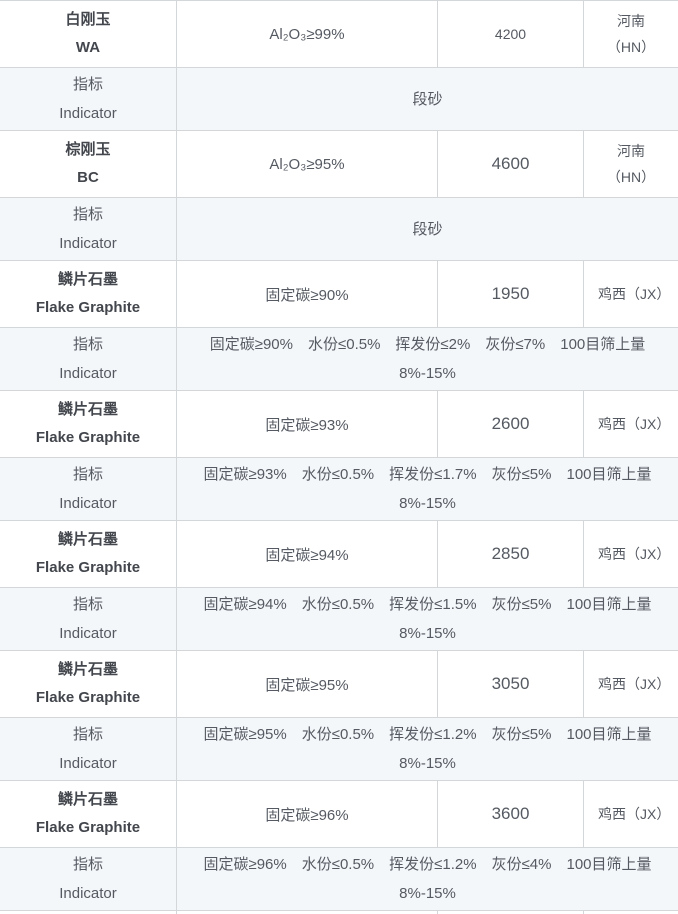 Image resolution: width=678 pixels, height=914 pixels. Describe the element at coordinates (510, 554) in the screenshot. I see `price-cell: 2850` at that location.